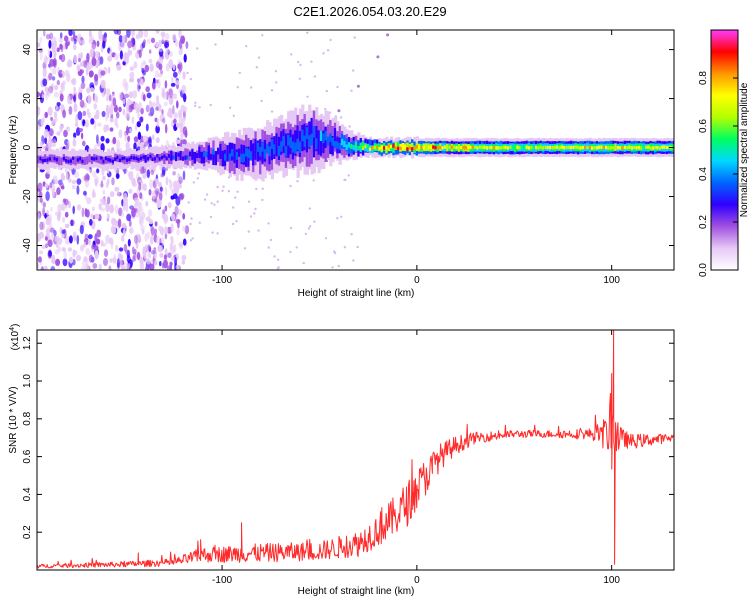 The image size is (750, 600). I want to click on colorbar-tick-label: 0.0, so click(703, 270).